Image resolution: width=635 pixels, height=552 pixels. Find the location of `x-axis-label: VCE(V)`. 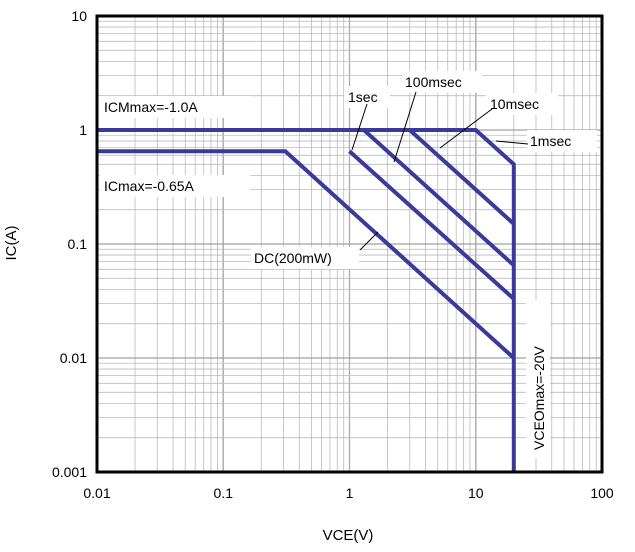

x-axis-label: VCE(V) is located at coordinates (348, 535).